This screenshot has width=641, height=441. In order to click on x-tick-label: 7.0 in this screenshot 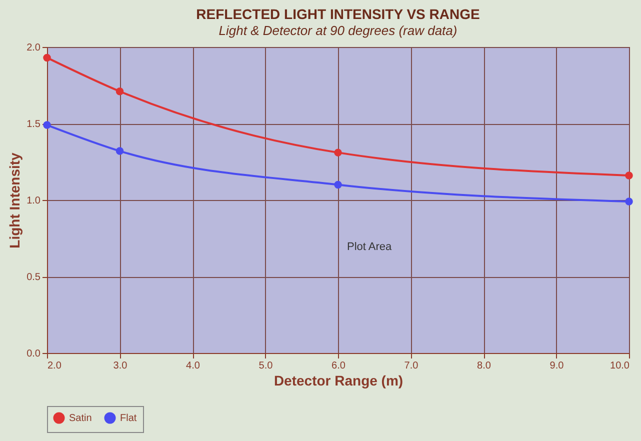, I will do `click(411, 366)`.